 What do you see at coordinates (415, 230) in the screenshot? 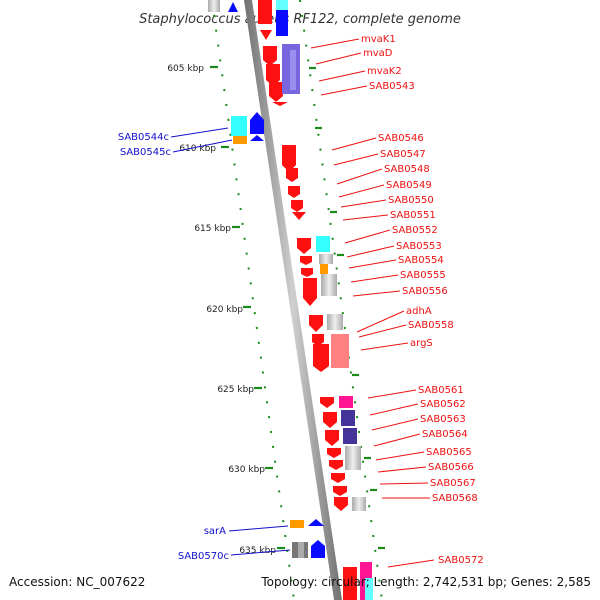
I see `gene-label-SAB0552: SAB0552` at bounding box center [415, 230].